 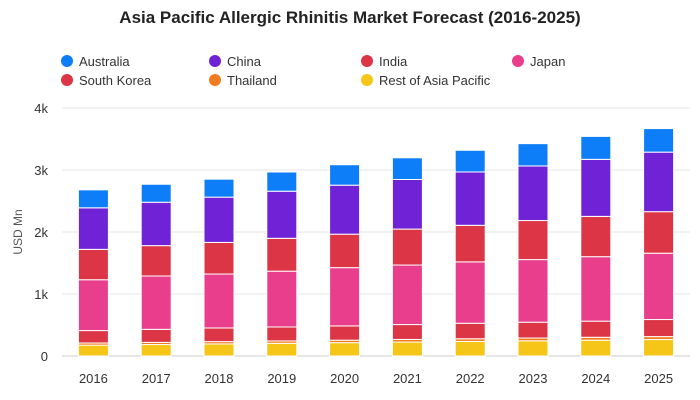 I want to click on y-tick-label: 0, so click(x=44, y=356).